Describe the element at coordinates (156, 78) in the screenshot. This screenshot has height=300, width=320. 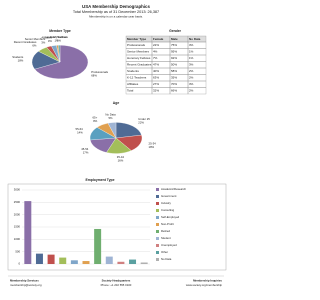
I see `table-cell-text: 63%` at that location.